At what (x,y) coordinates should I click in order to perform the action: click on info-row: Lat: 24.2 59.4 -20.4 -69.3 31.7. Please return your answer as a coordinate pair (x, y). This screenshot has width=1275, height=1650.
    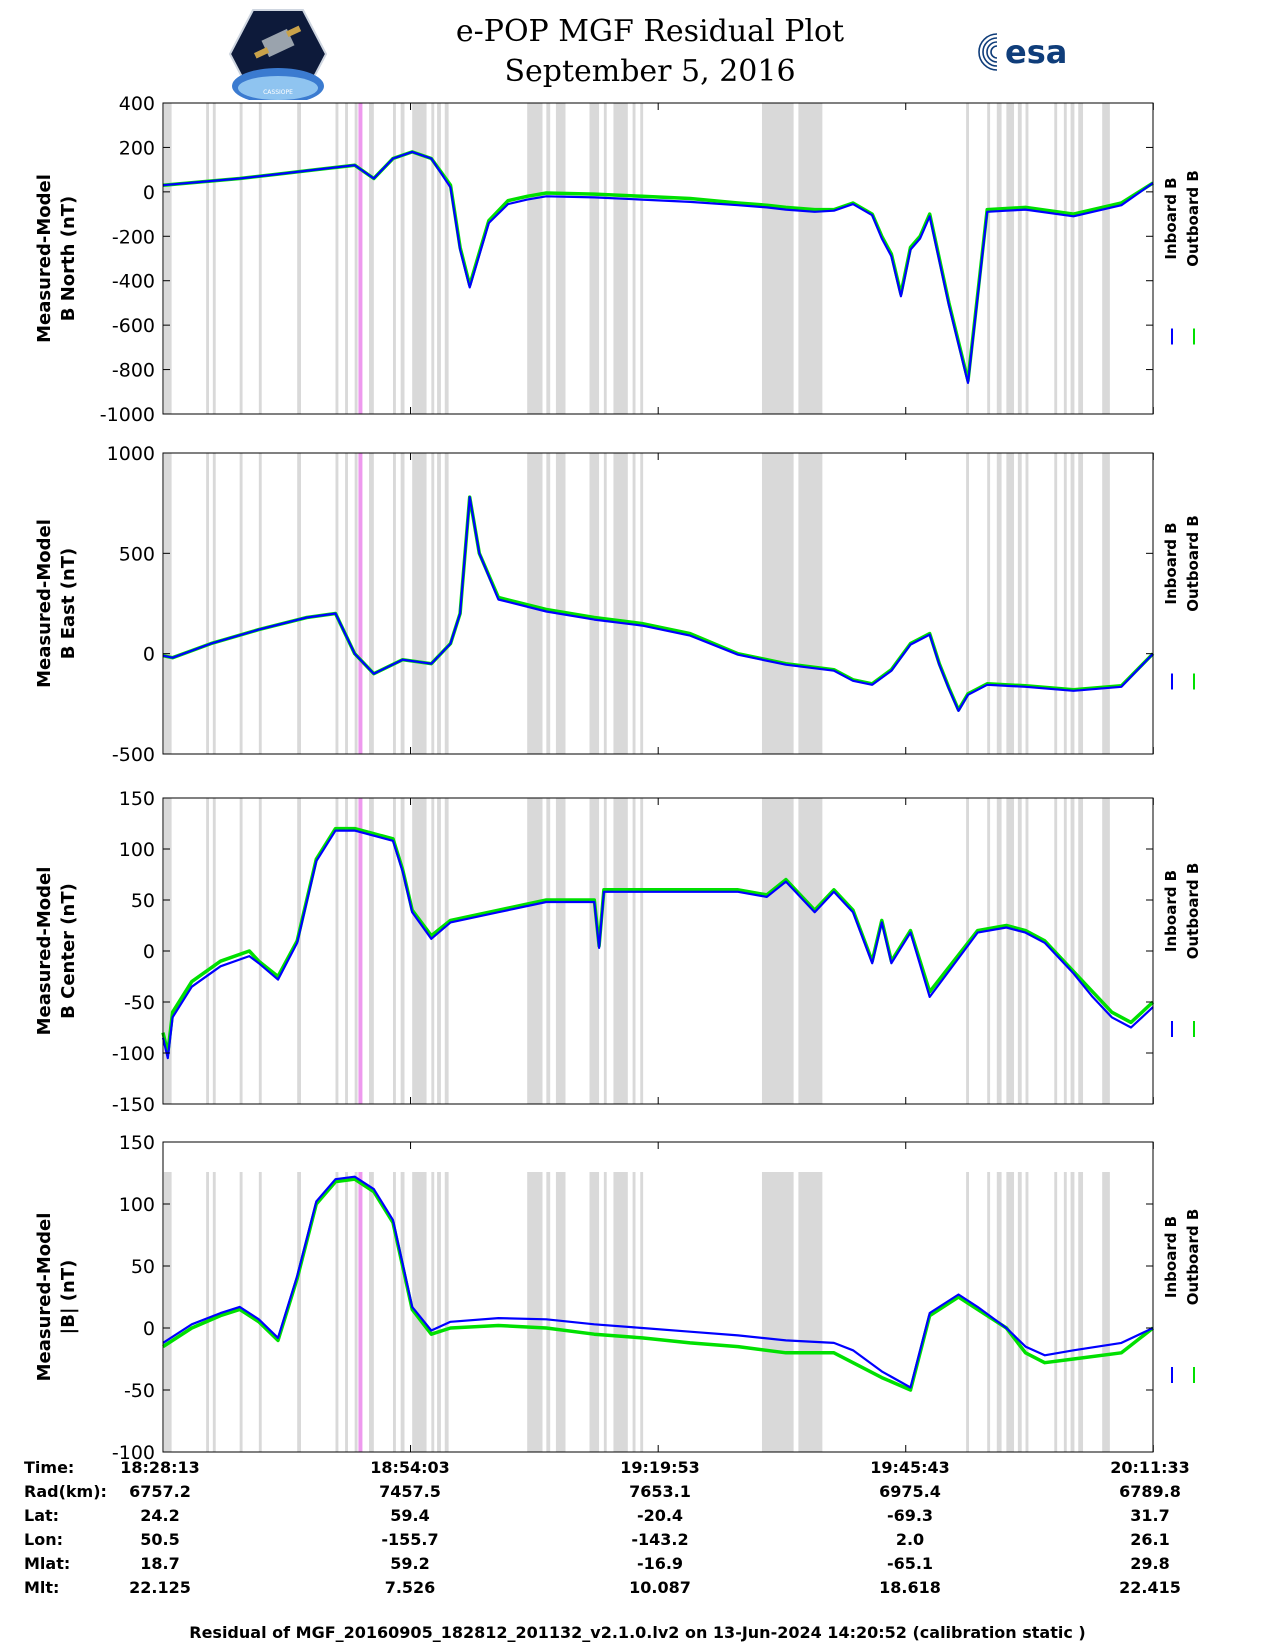
    Looking at the image, I should click on (600, 1518).